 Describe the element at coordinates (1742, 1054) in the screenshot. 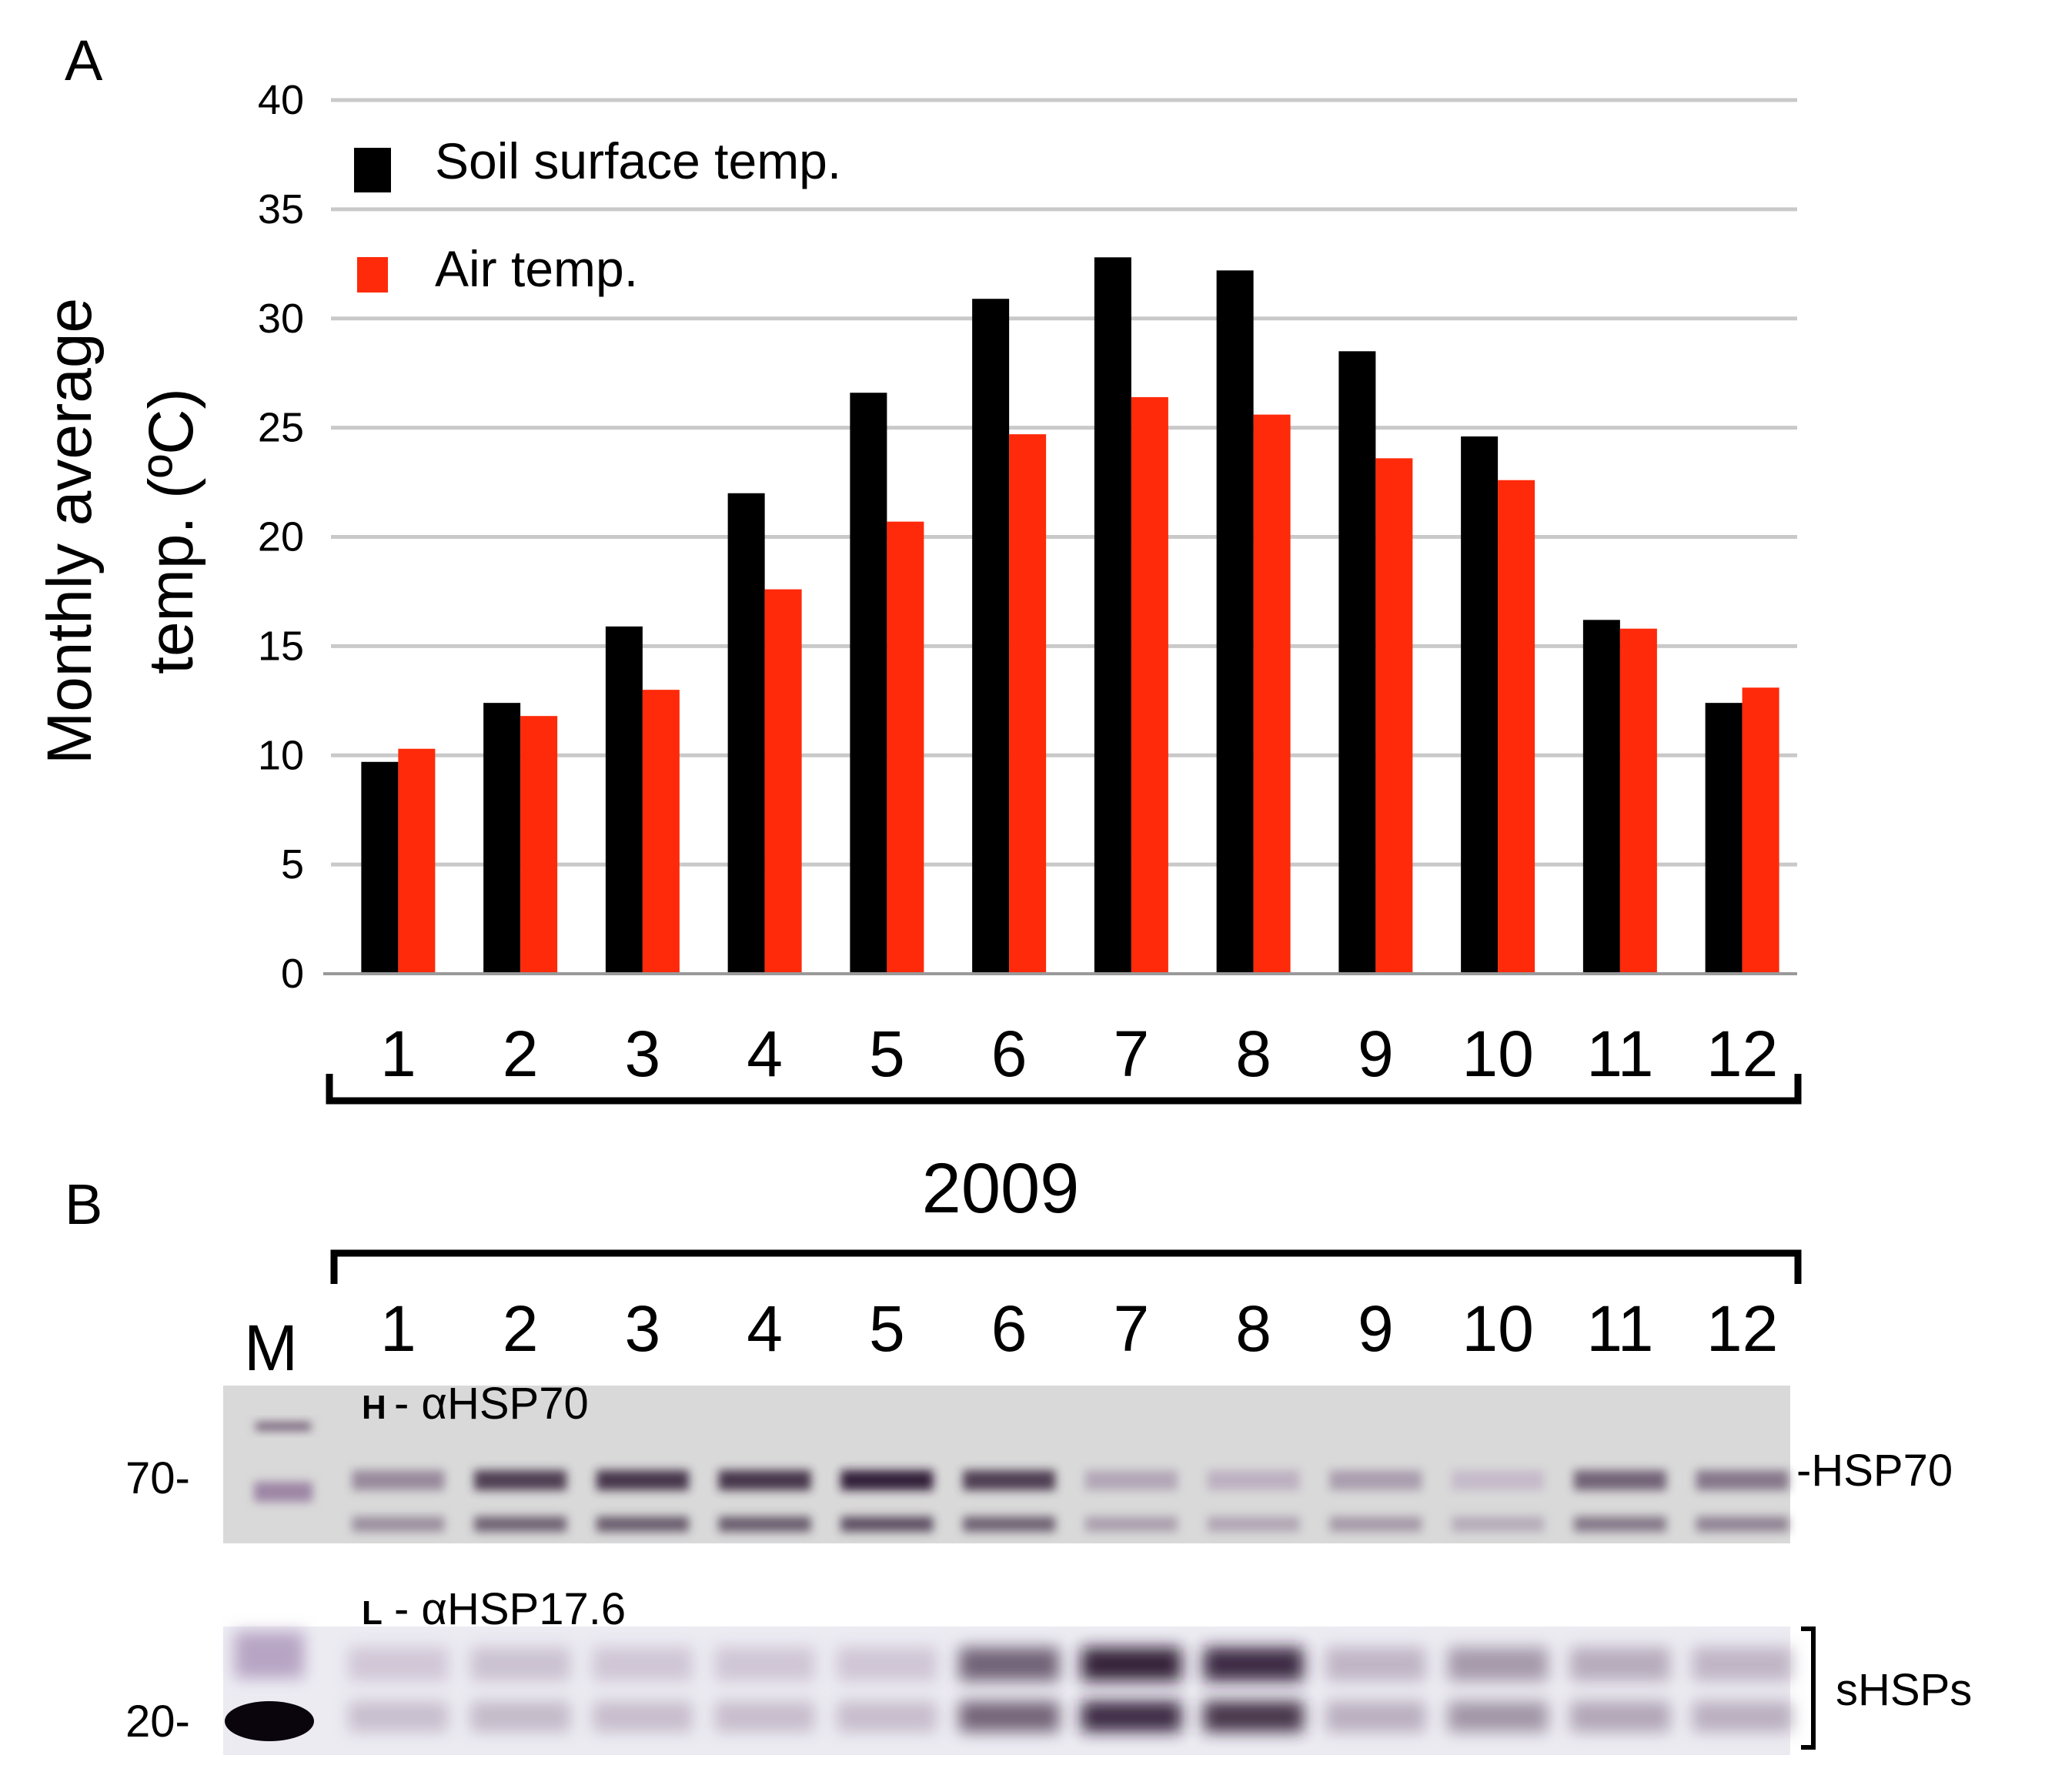

I see `x-category-label: 12` at that location.